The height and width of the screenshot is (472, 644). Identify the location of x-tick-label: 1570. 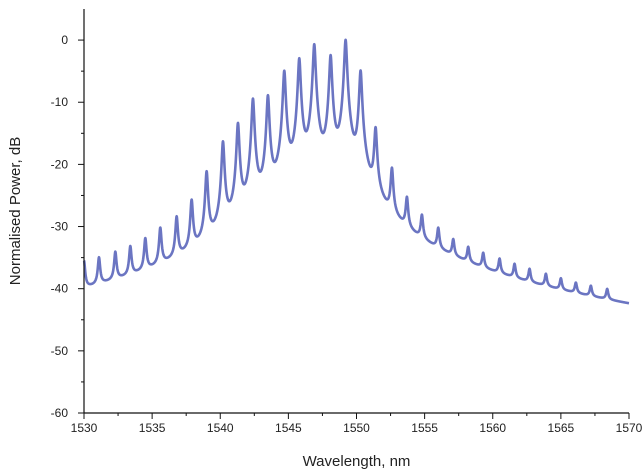
(629, 428).